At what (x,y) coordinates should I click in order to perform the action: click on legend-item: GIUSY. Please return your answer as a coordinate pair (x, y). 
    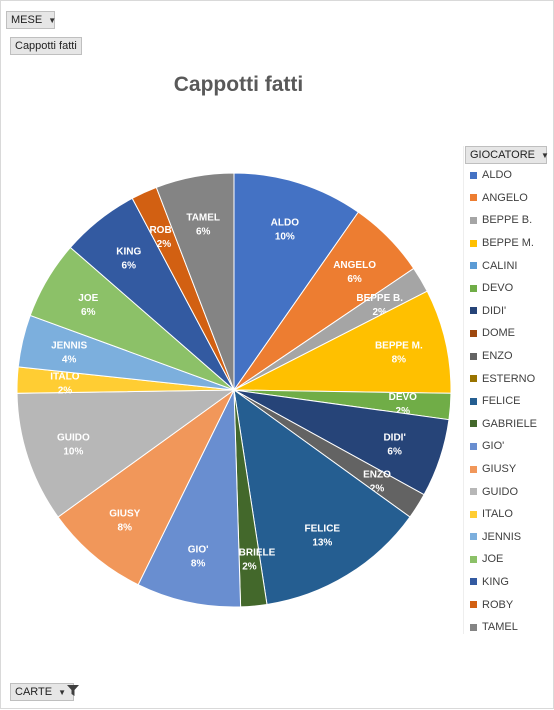
    Looking at the image, I should click on (503, 469).